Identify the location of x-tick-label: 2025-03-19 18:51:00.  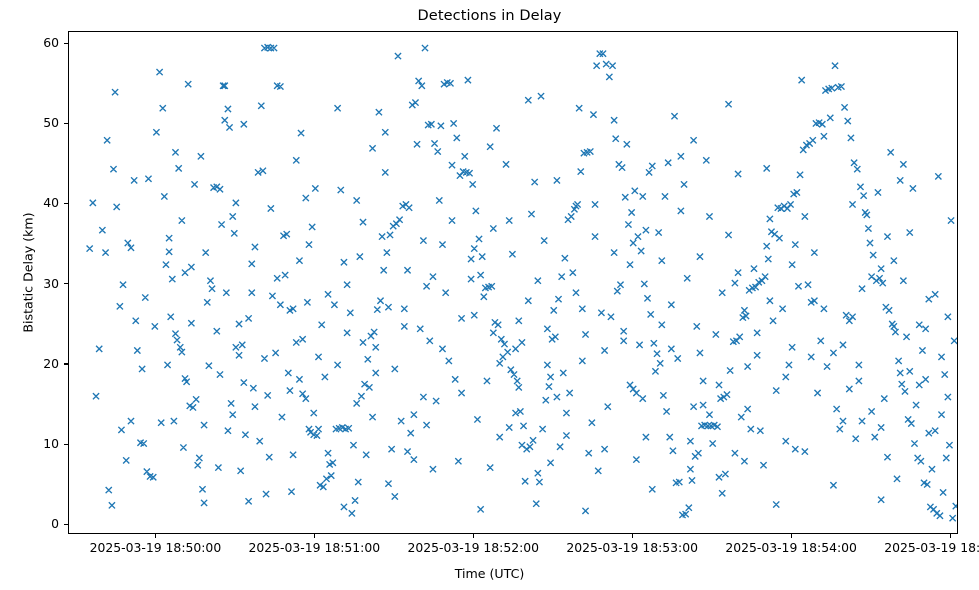
(314, 547).